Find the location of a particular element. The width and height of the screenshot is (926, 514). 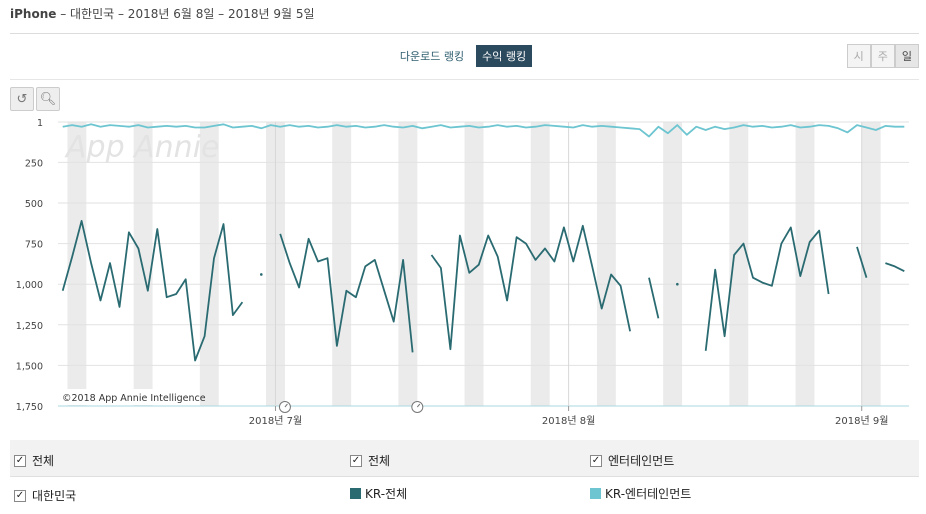

legend-col2-header: ✓ 전체 is located at coordinates (370, 460).